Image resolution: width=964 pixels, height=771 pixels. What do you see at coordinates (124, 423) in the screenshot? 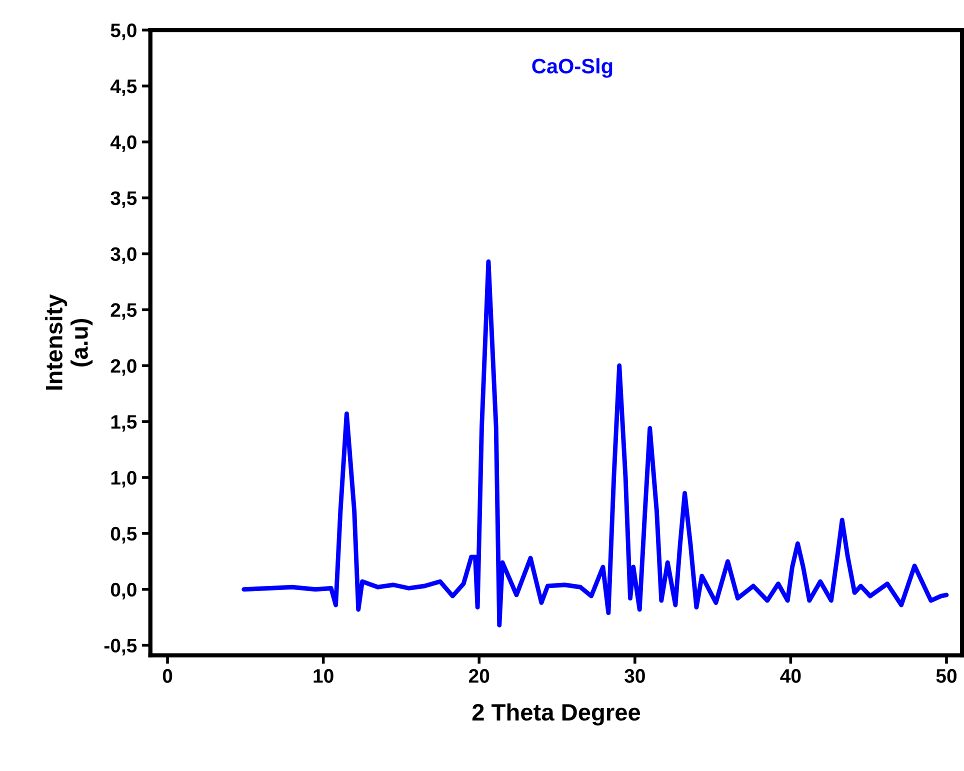
I see `y-tick-label: 1,5` at bounding box center [124, 423].